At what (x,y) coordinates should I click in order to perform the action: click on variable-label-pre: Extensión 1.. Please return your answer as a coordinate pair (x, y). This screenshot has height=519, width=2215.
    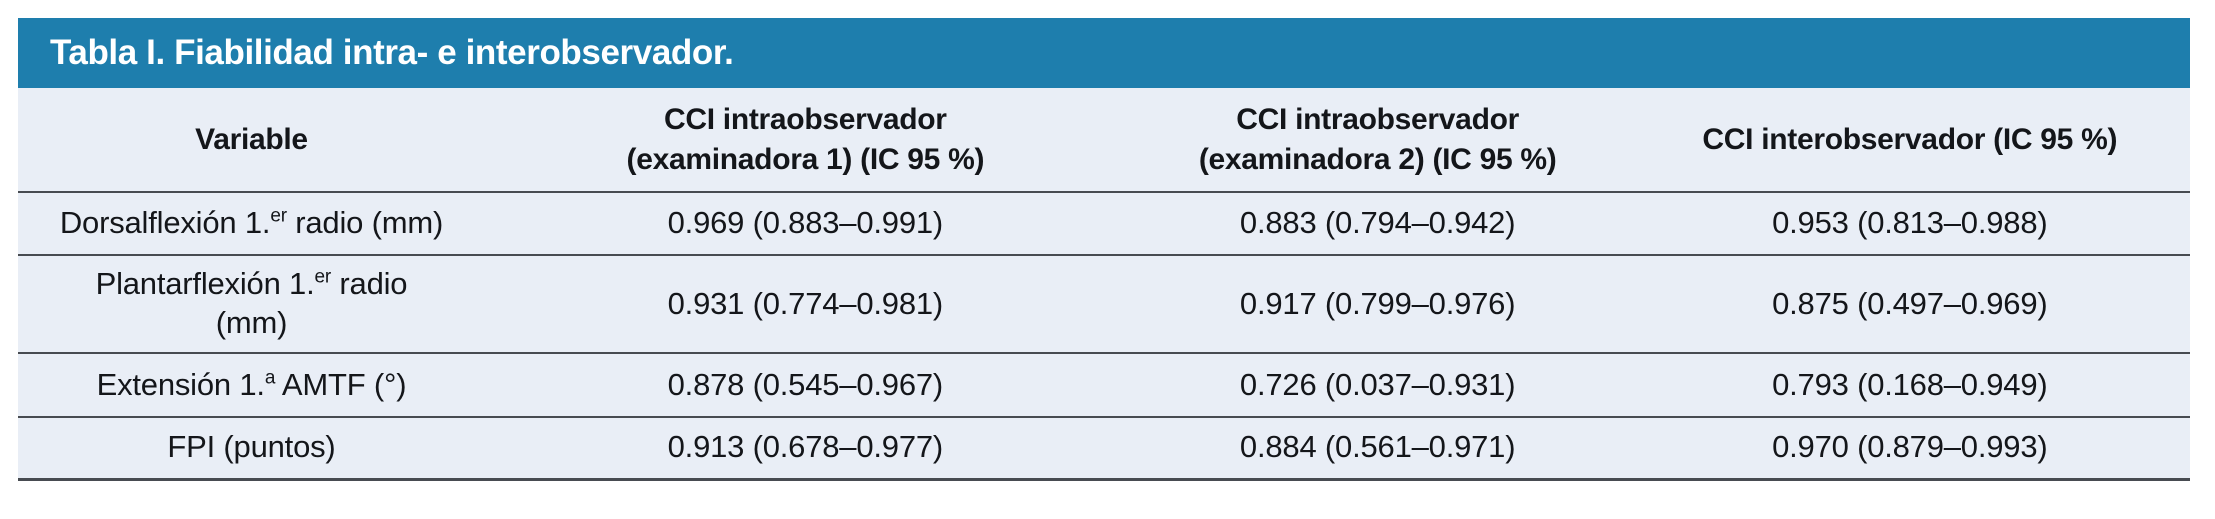
    Looking at the image, I should click on (180, 384).